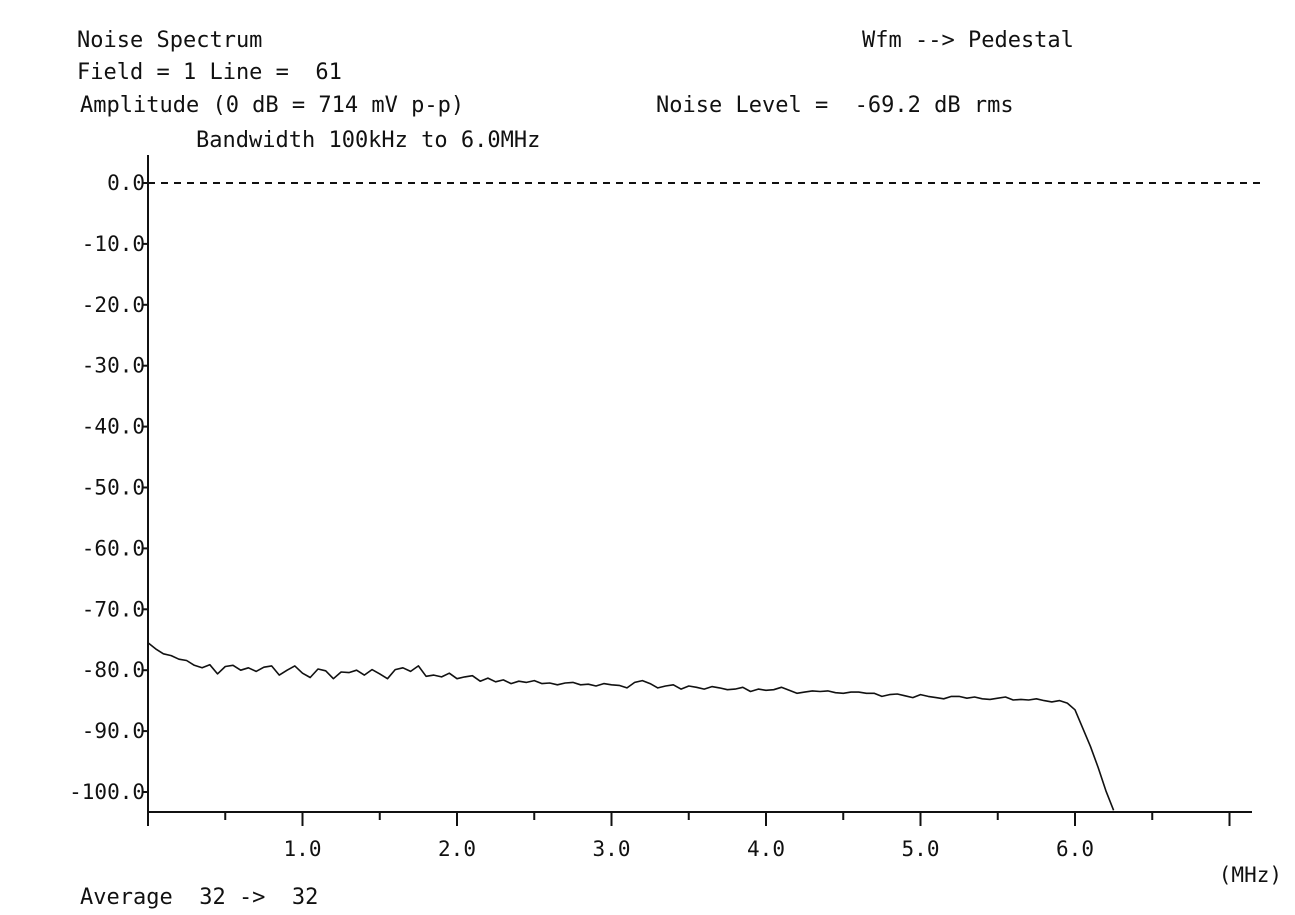 The width and height of the screenshot is (1295, 915). What do you see at coordinates (612, 849) in the screenshot?
I see `x-tick-label: 3.0` at bounding box center [612, 849].